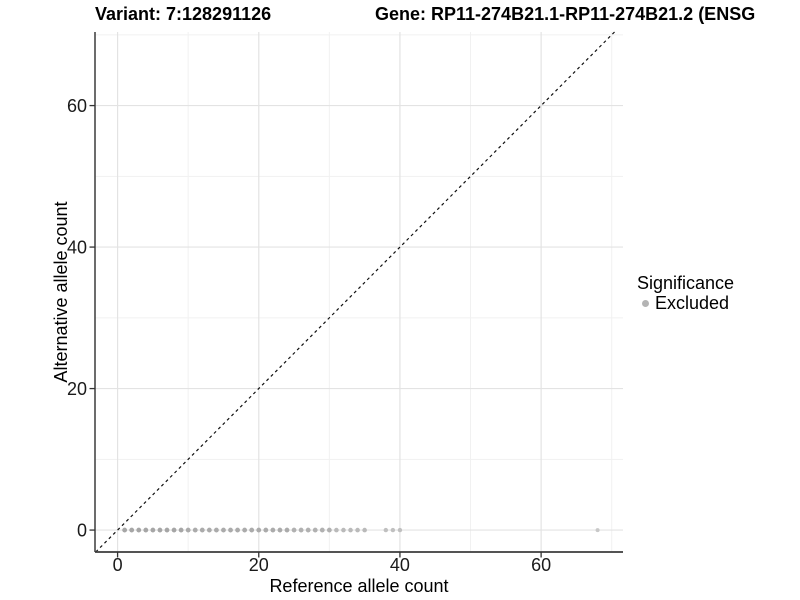  What do you see at coordinates (565, 14) in the screenshot?
I see `plot-title-gene: Gene: RP11-274B21.1-RP11-274B21.2 (ENSG` at bounding box center [565, 14].